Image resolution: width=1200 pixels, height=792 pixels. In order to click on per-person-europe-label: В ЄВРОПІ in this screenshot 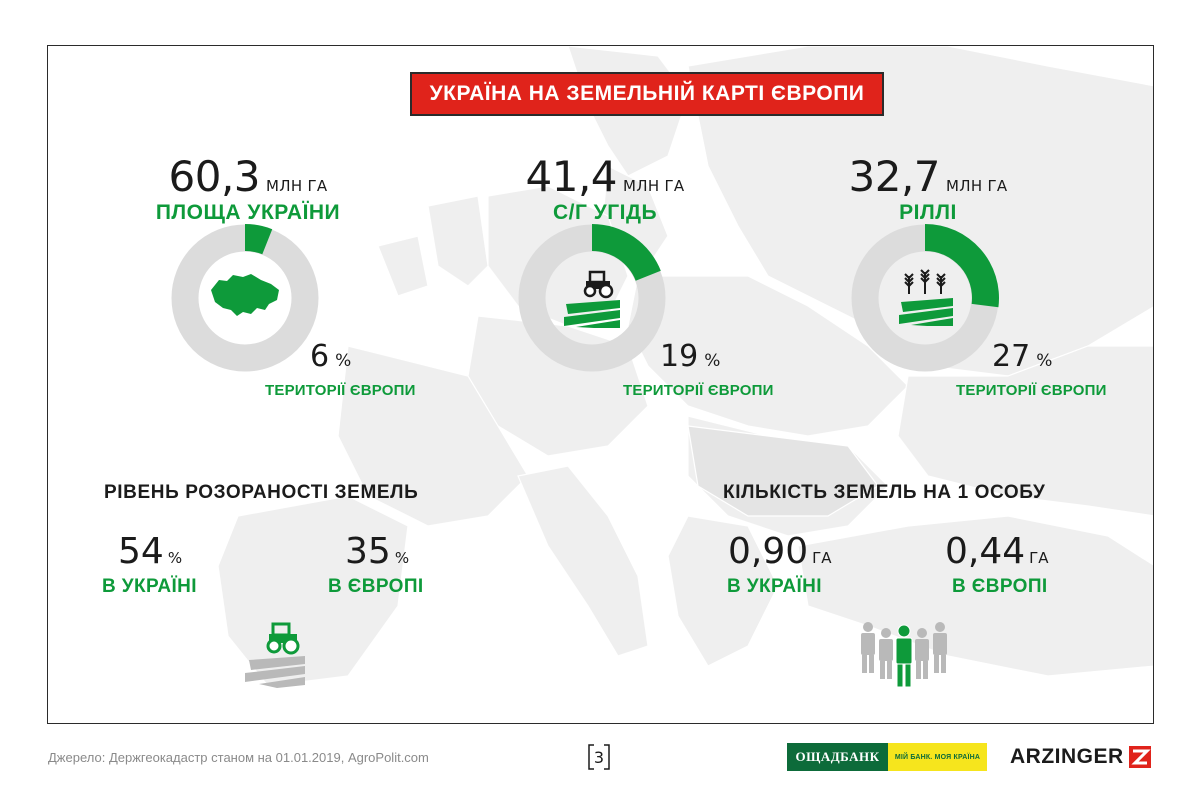, I will do `click(1000, 586)`.